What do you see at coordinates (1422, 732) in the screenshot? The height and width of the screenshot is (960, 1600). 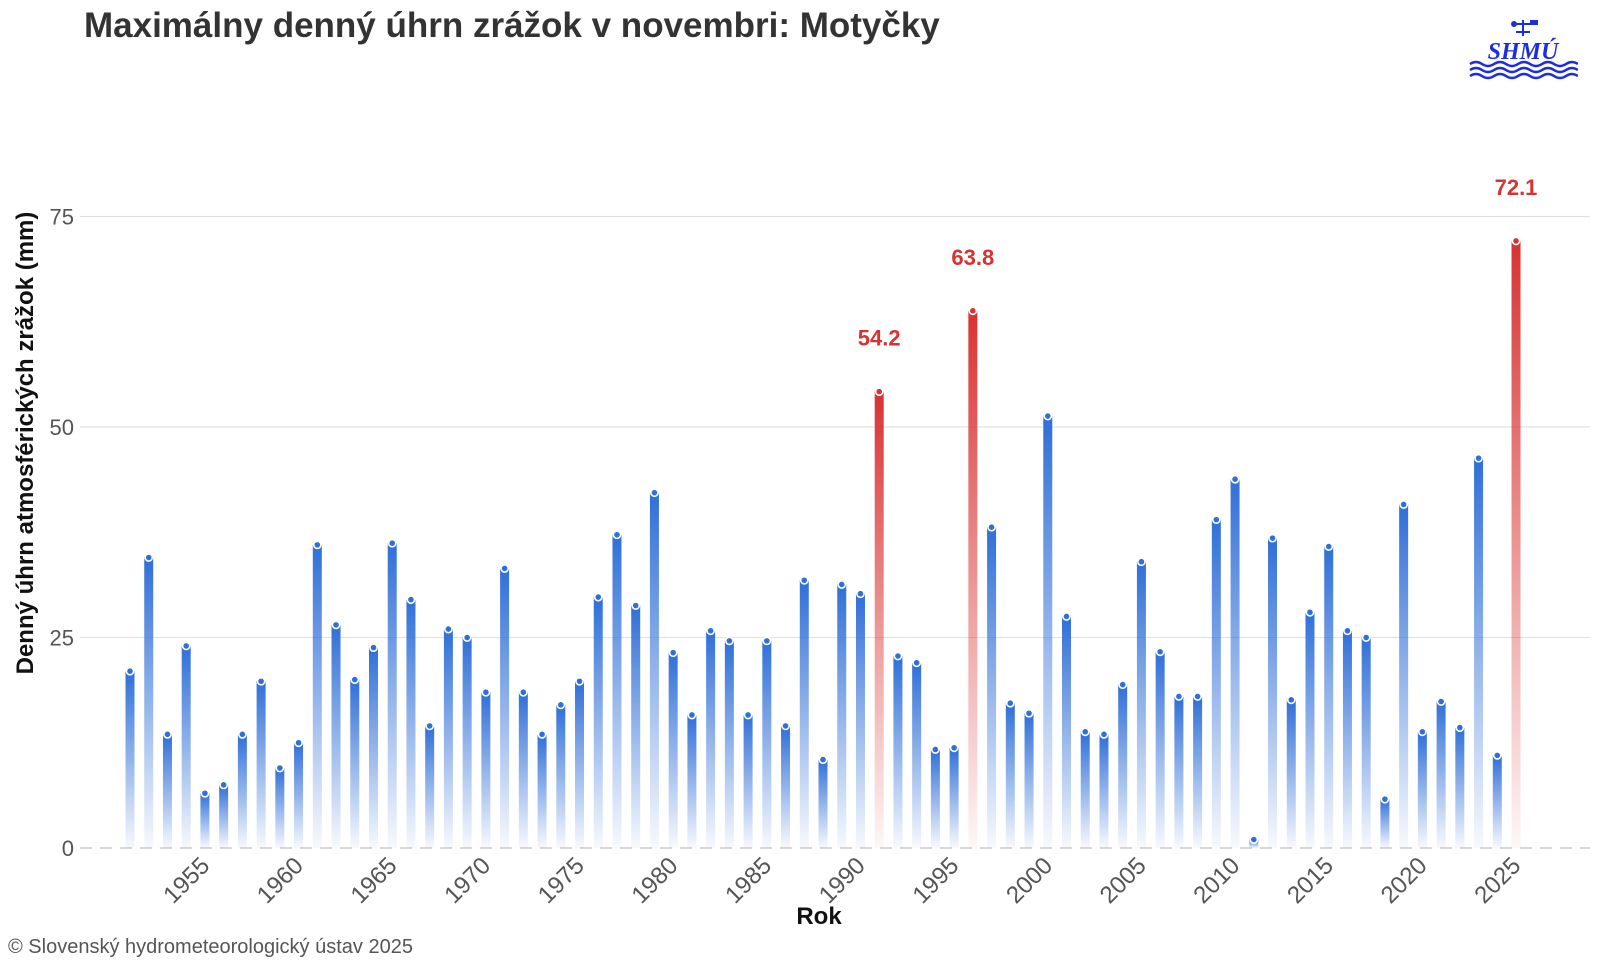 I see `bar-cap-2020` at bounding box center [1422, 732].